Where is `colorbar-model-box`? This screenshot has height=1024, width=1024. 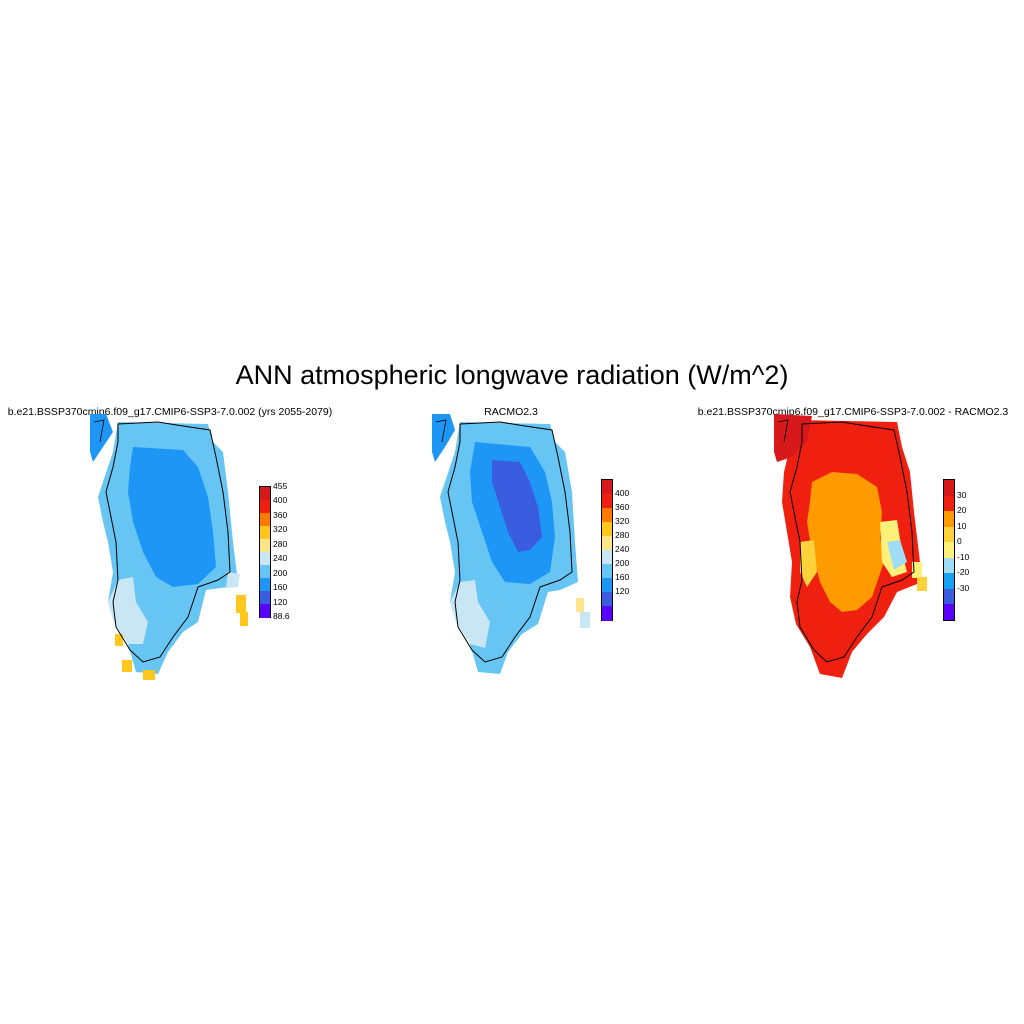 colorbar-model-box is located at coordinates (265, 552).